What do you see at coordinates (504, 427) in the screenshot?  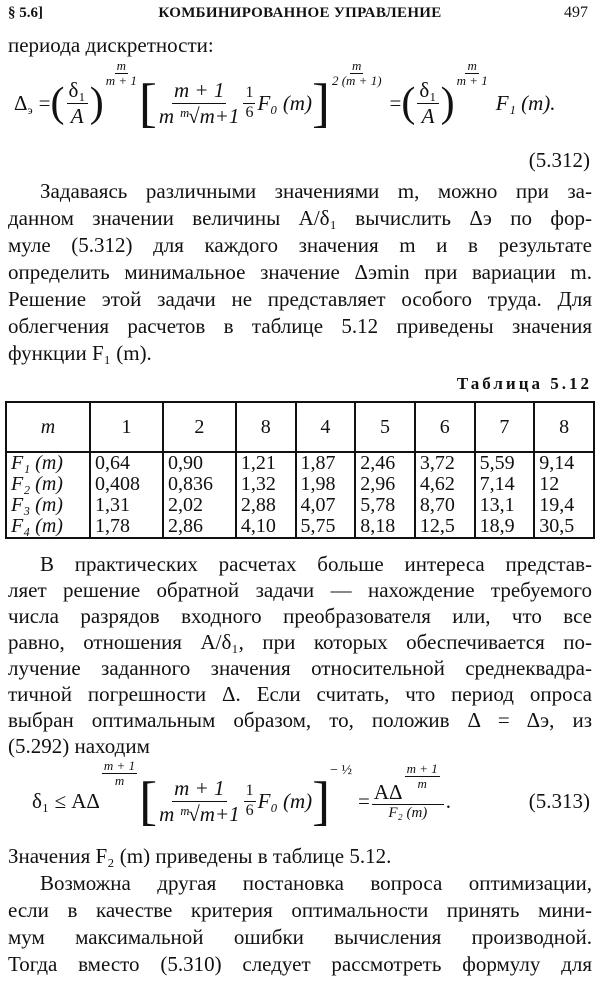 I see `col-header: 7` at bounding box center [504, 427].